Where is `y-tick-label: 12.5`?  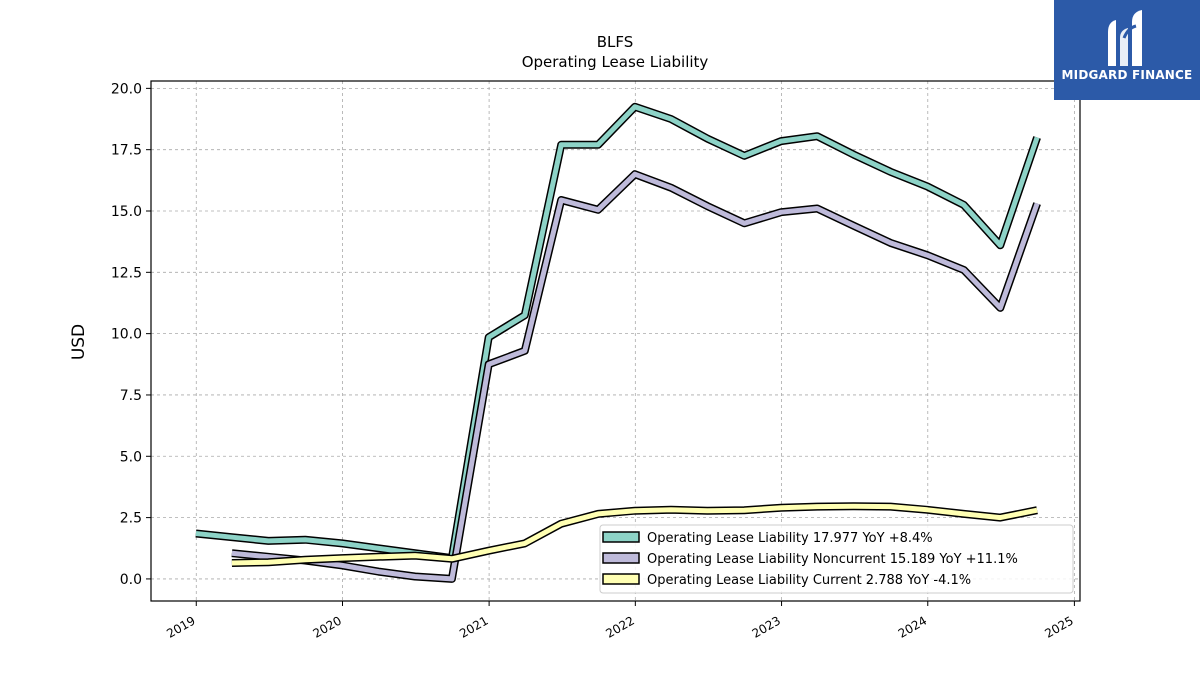
y-tick-label: 12.5 is located at coordinates (126, 273).